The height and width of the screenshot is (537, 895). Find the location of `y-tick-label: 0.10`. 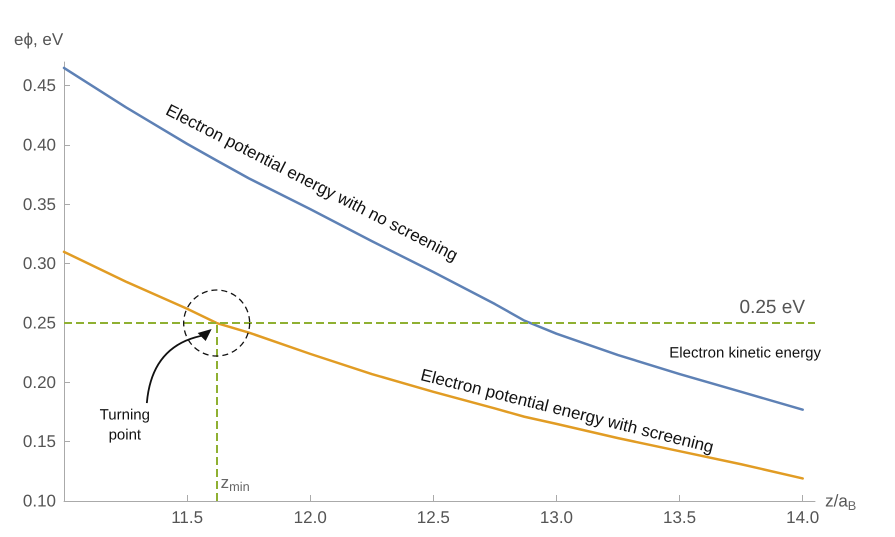

y-tick-label: 0.10 is located at coordinates (39, 501).